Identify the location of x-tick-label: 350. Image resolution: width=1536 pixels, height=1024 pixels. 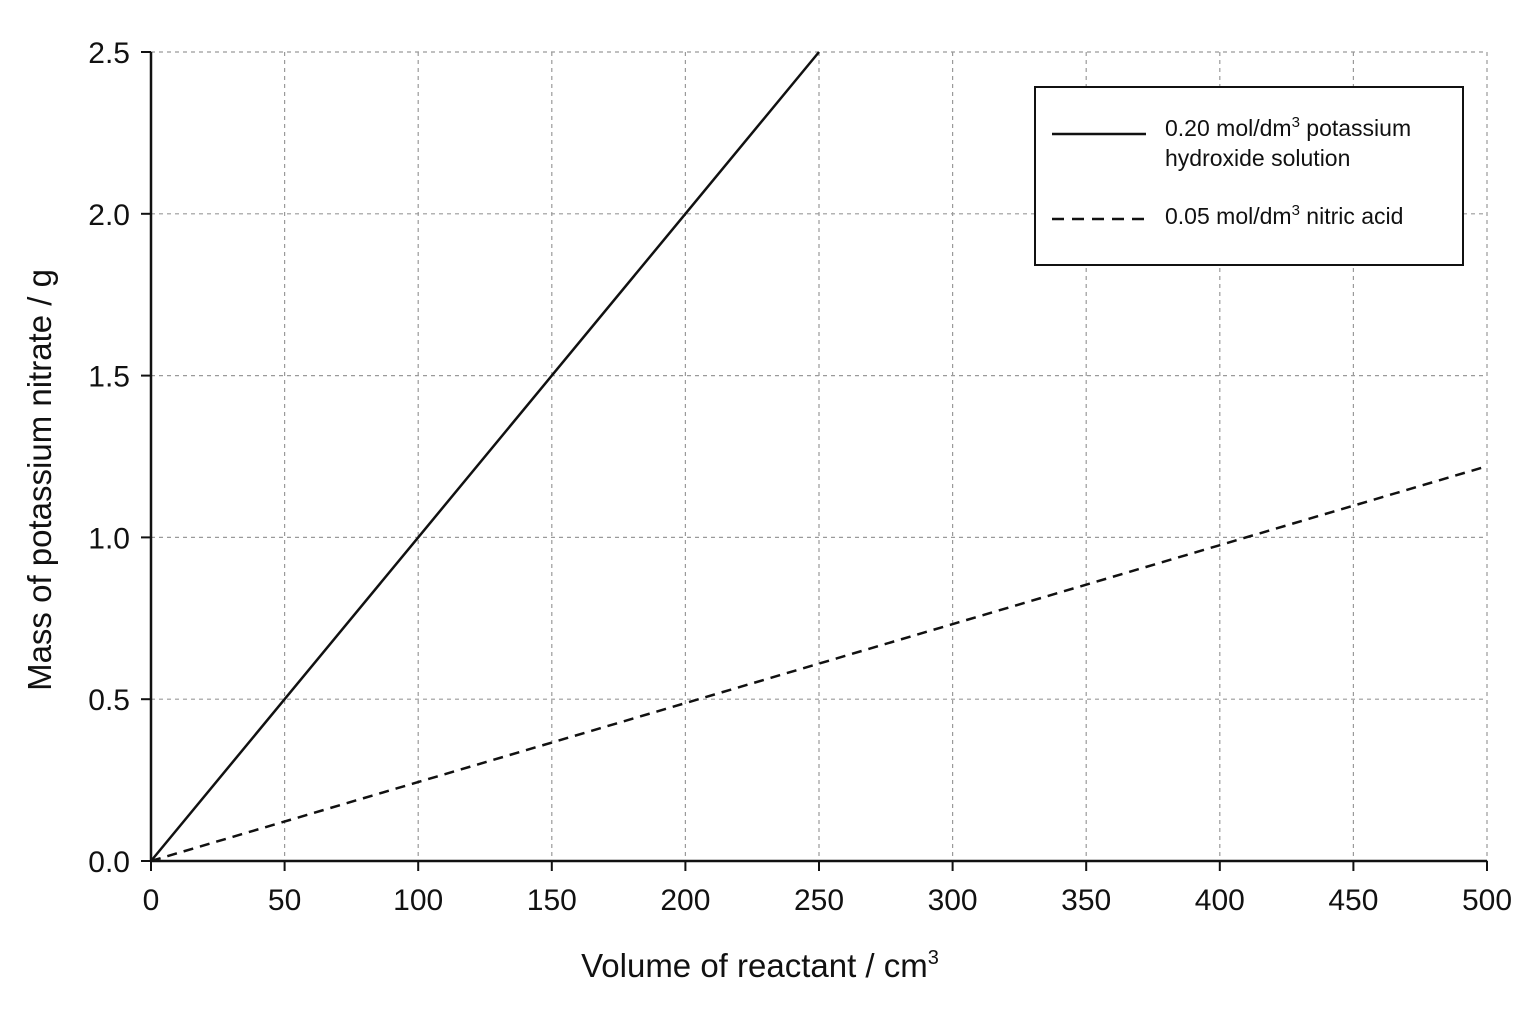
(1086, 900).